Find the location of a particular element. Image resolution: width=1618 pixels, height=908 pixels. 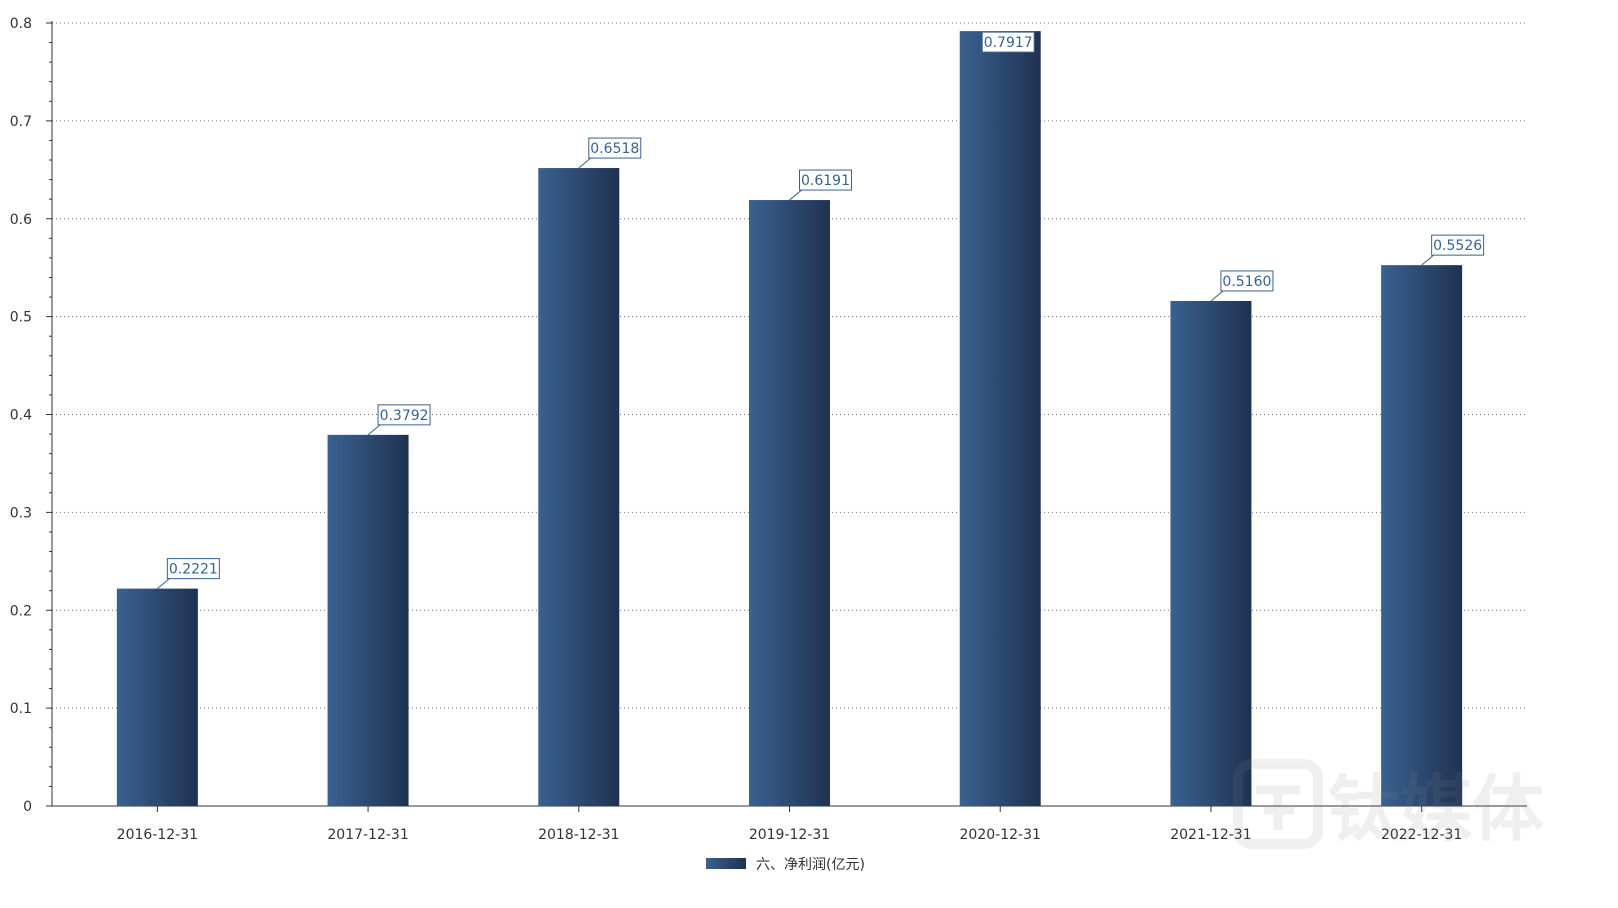

data-label: 0.5526 is located at coordinates (1457, 246).